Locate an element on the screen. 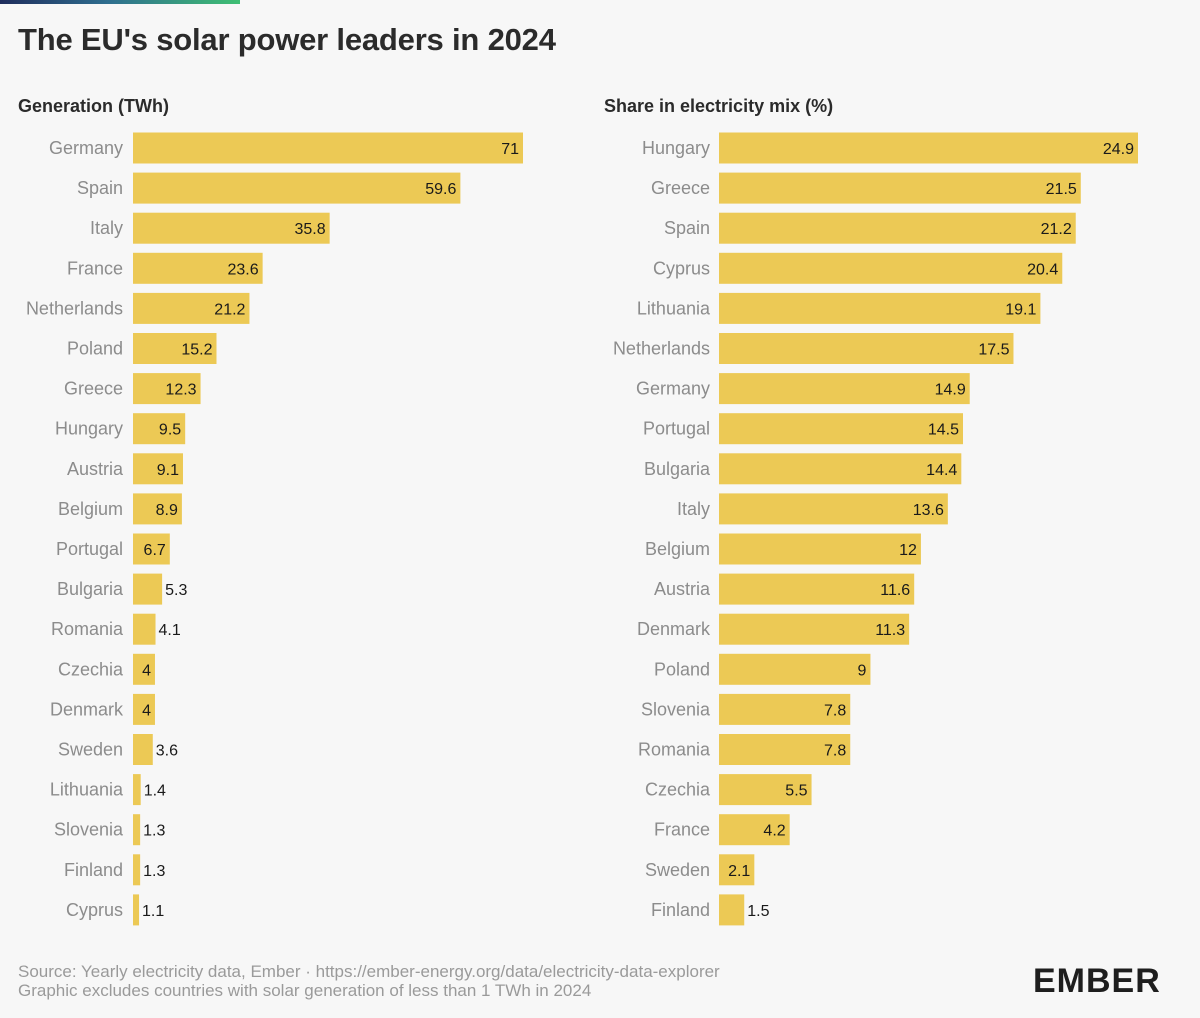  share-value-label: 17.5 is located at coordinates (993, 350).